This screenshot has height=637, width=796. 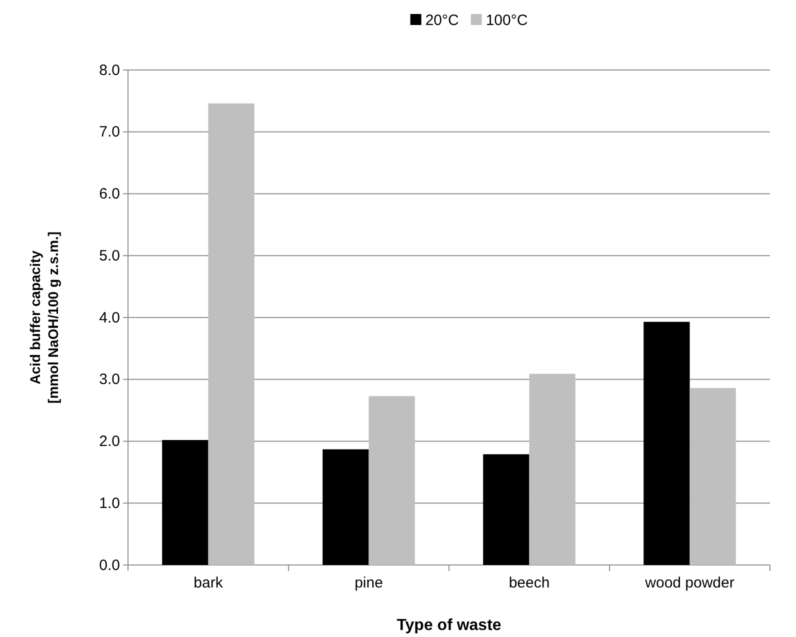 I want to click on x-tick-label: wood powder, so click(x=689, y=583).